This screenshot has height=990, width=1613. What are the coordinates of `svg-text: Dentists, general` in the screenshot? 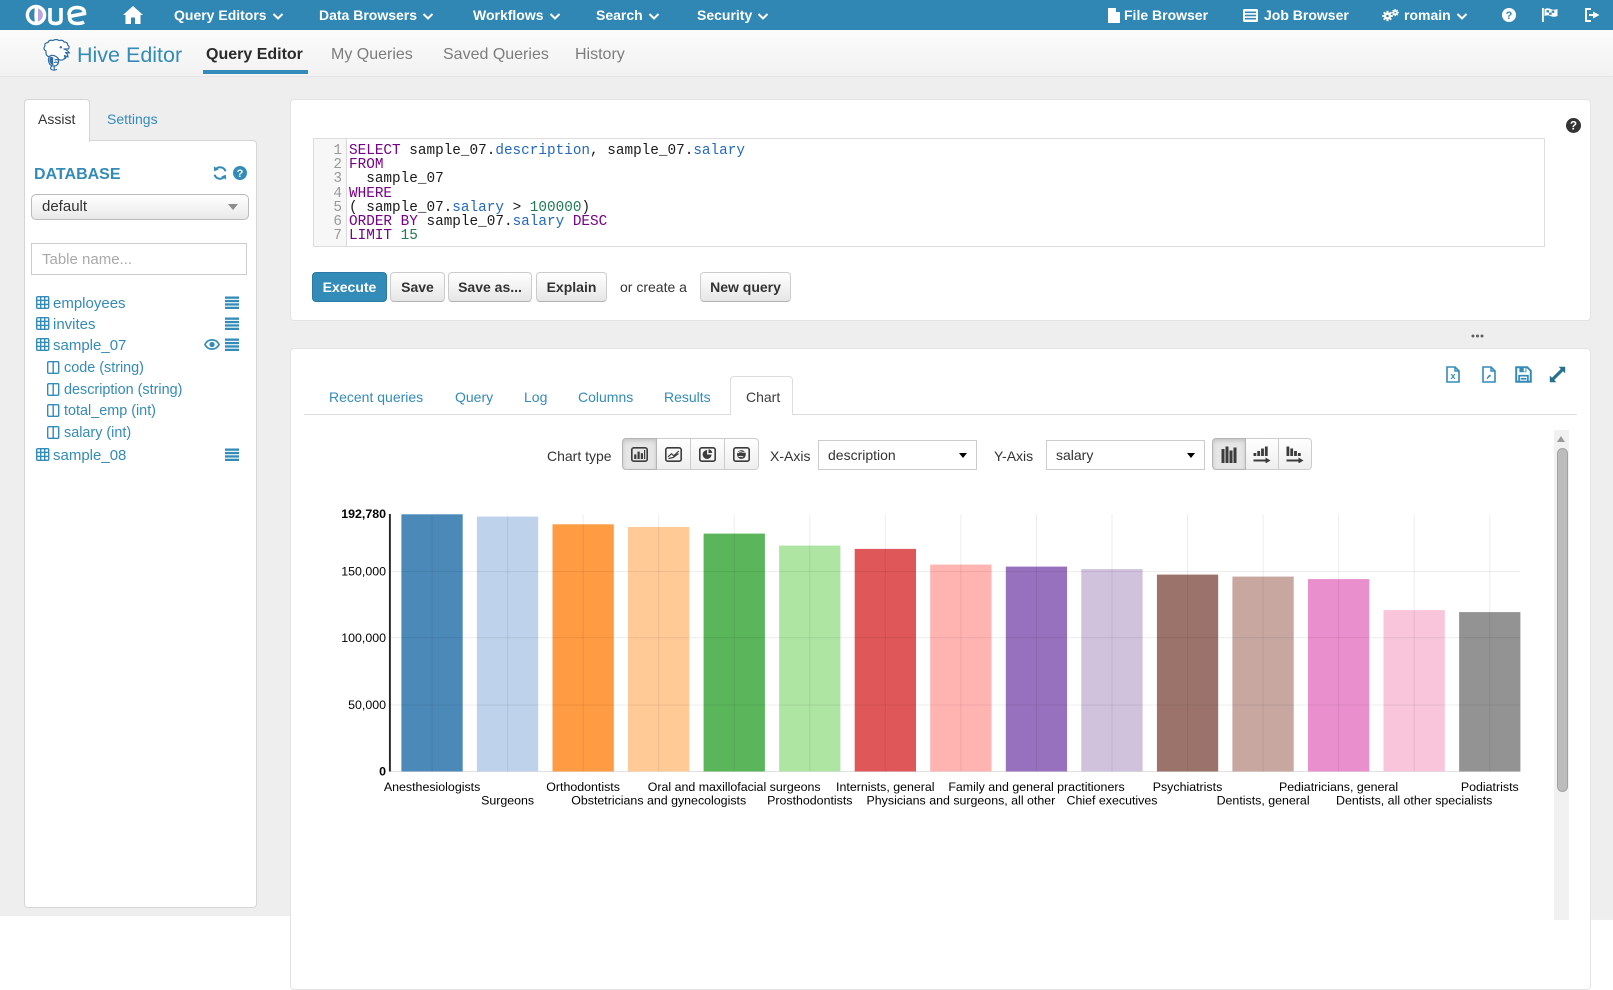 It's located at (1263, 801).